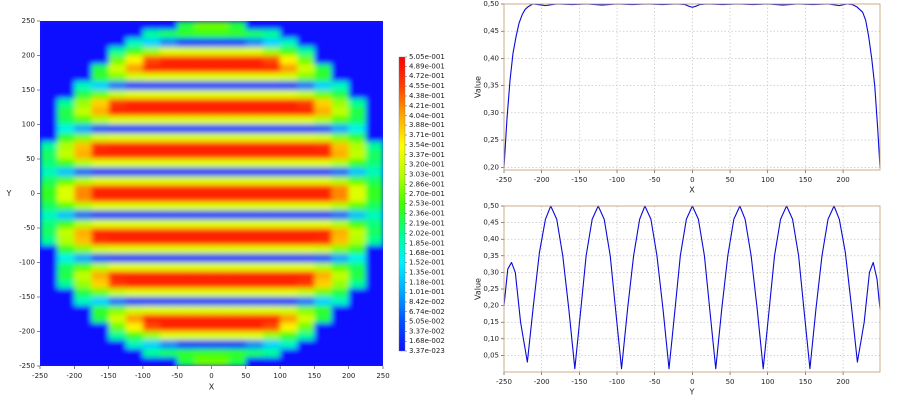 The image size is (898, 401). Describe the element at coordinates (579, 180) in the screenshot. I see `x-tick-label: -150` at that location.